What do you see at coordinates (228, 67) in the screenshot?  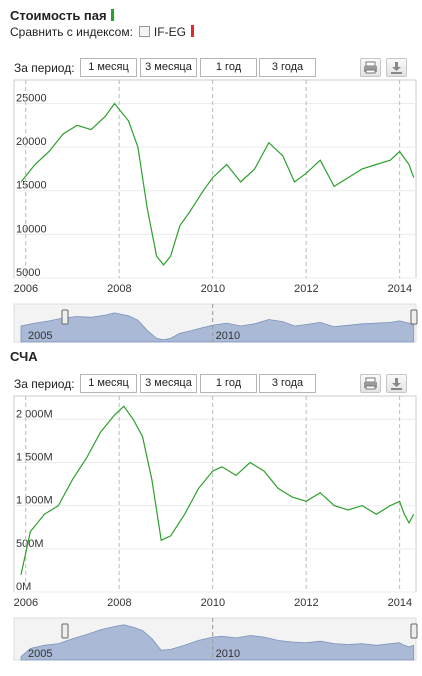 I see `period-1-year-button: 1 год` at bounding box center [228, 67].